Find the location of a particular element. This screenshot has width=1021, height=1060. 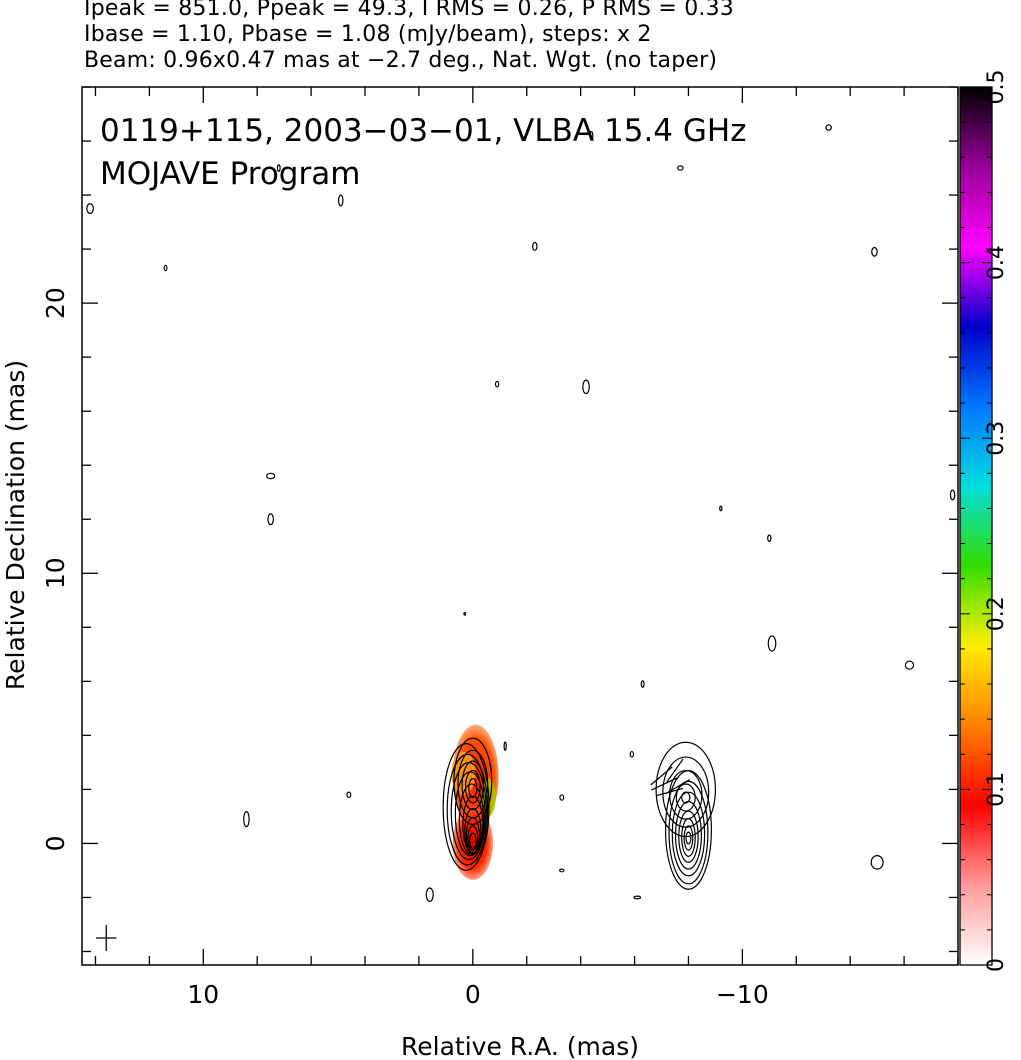

x-tick-label: 0 is located at coordinates (473, 994).